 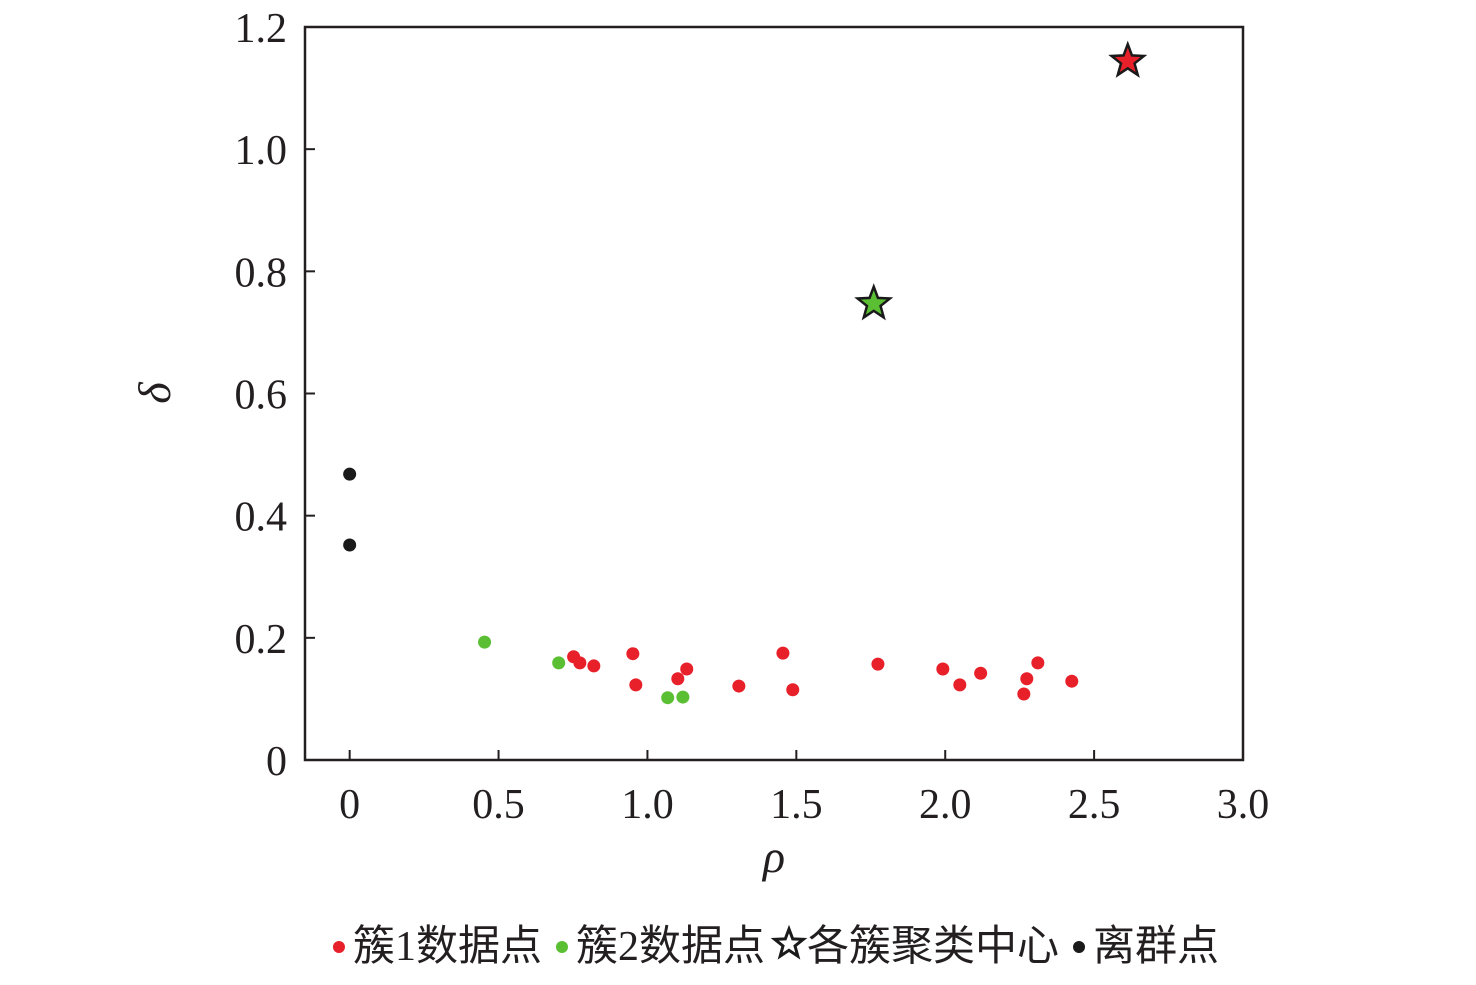 I want to click on y-tick-label: 1.2, so click(x=261, y=29).